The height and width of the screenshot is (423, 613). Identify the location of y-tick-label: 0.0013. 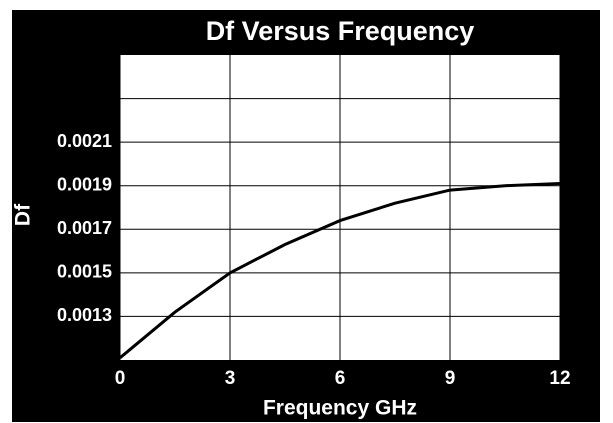
(84, 315).